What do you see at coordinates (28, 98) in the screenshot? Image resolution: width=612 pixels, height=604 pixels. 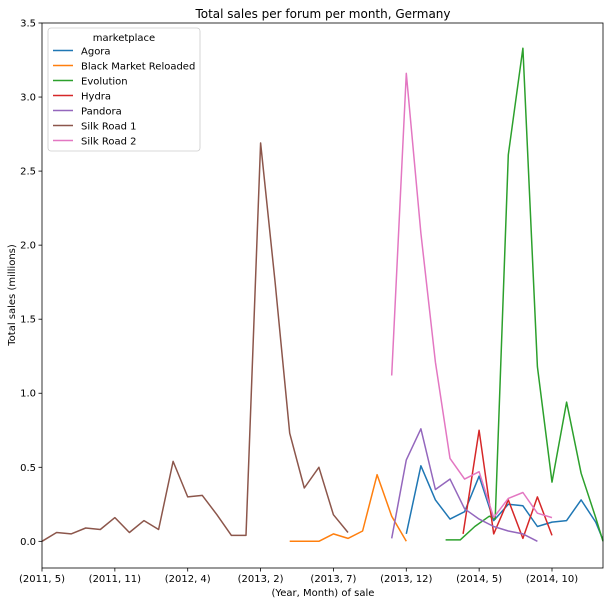 I see `y-tick-label: 3.0` at bounding box center [28, 98].